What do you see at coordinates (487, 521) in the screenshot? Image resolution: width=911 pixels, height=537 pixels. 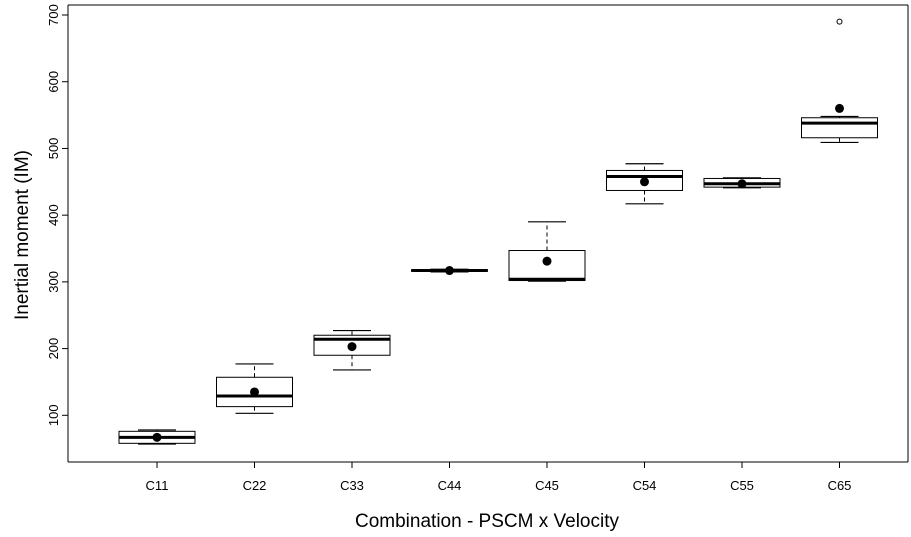 I see `x-axis-title: Combination - PSCM x Velocity` at bounding box center [487, 521].